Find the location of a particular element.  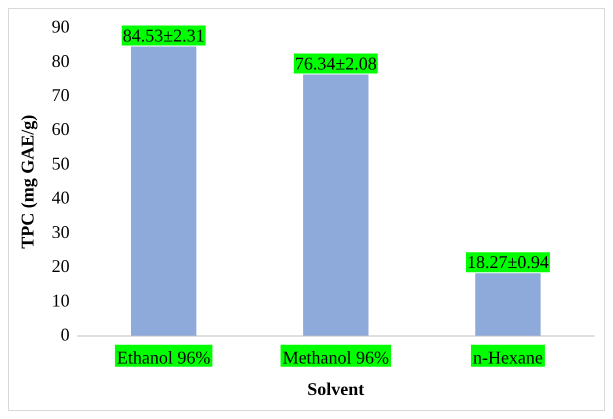

x-axis-title: Solvent is located at coordinates (335, 388).